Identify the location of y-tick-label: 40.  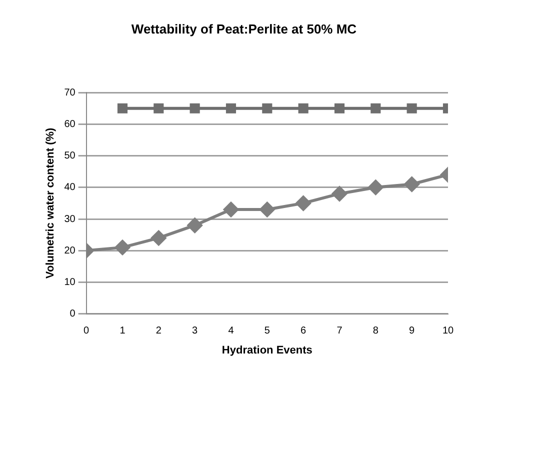
(70, 188).